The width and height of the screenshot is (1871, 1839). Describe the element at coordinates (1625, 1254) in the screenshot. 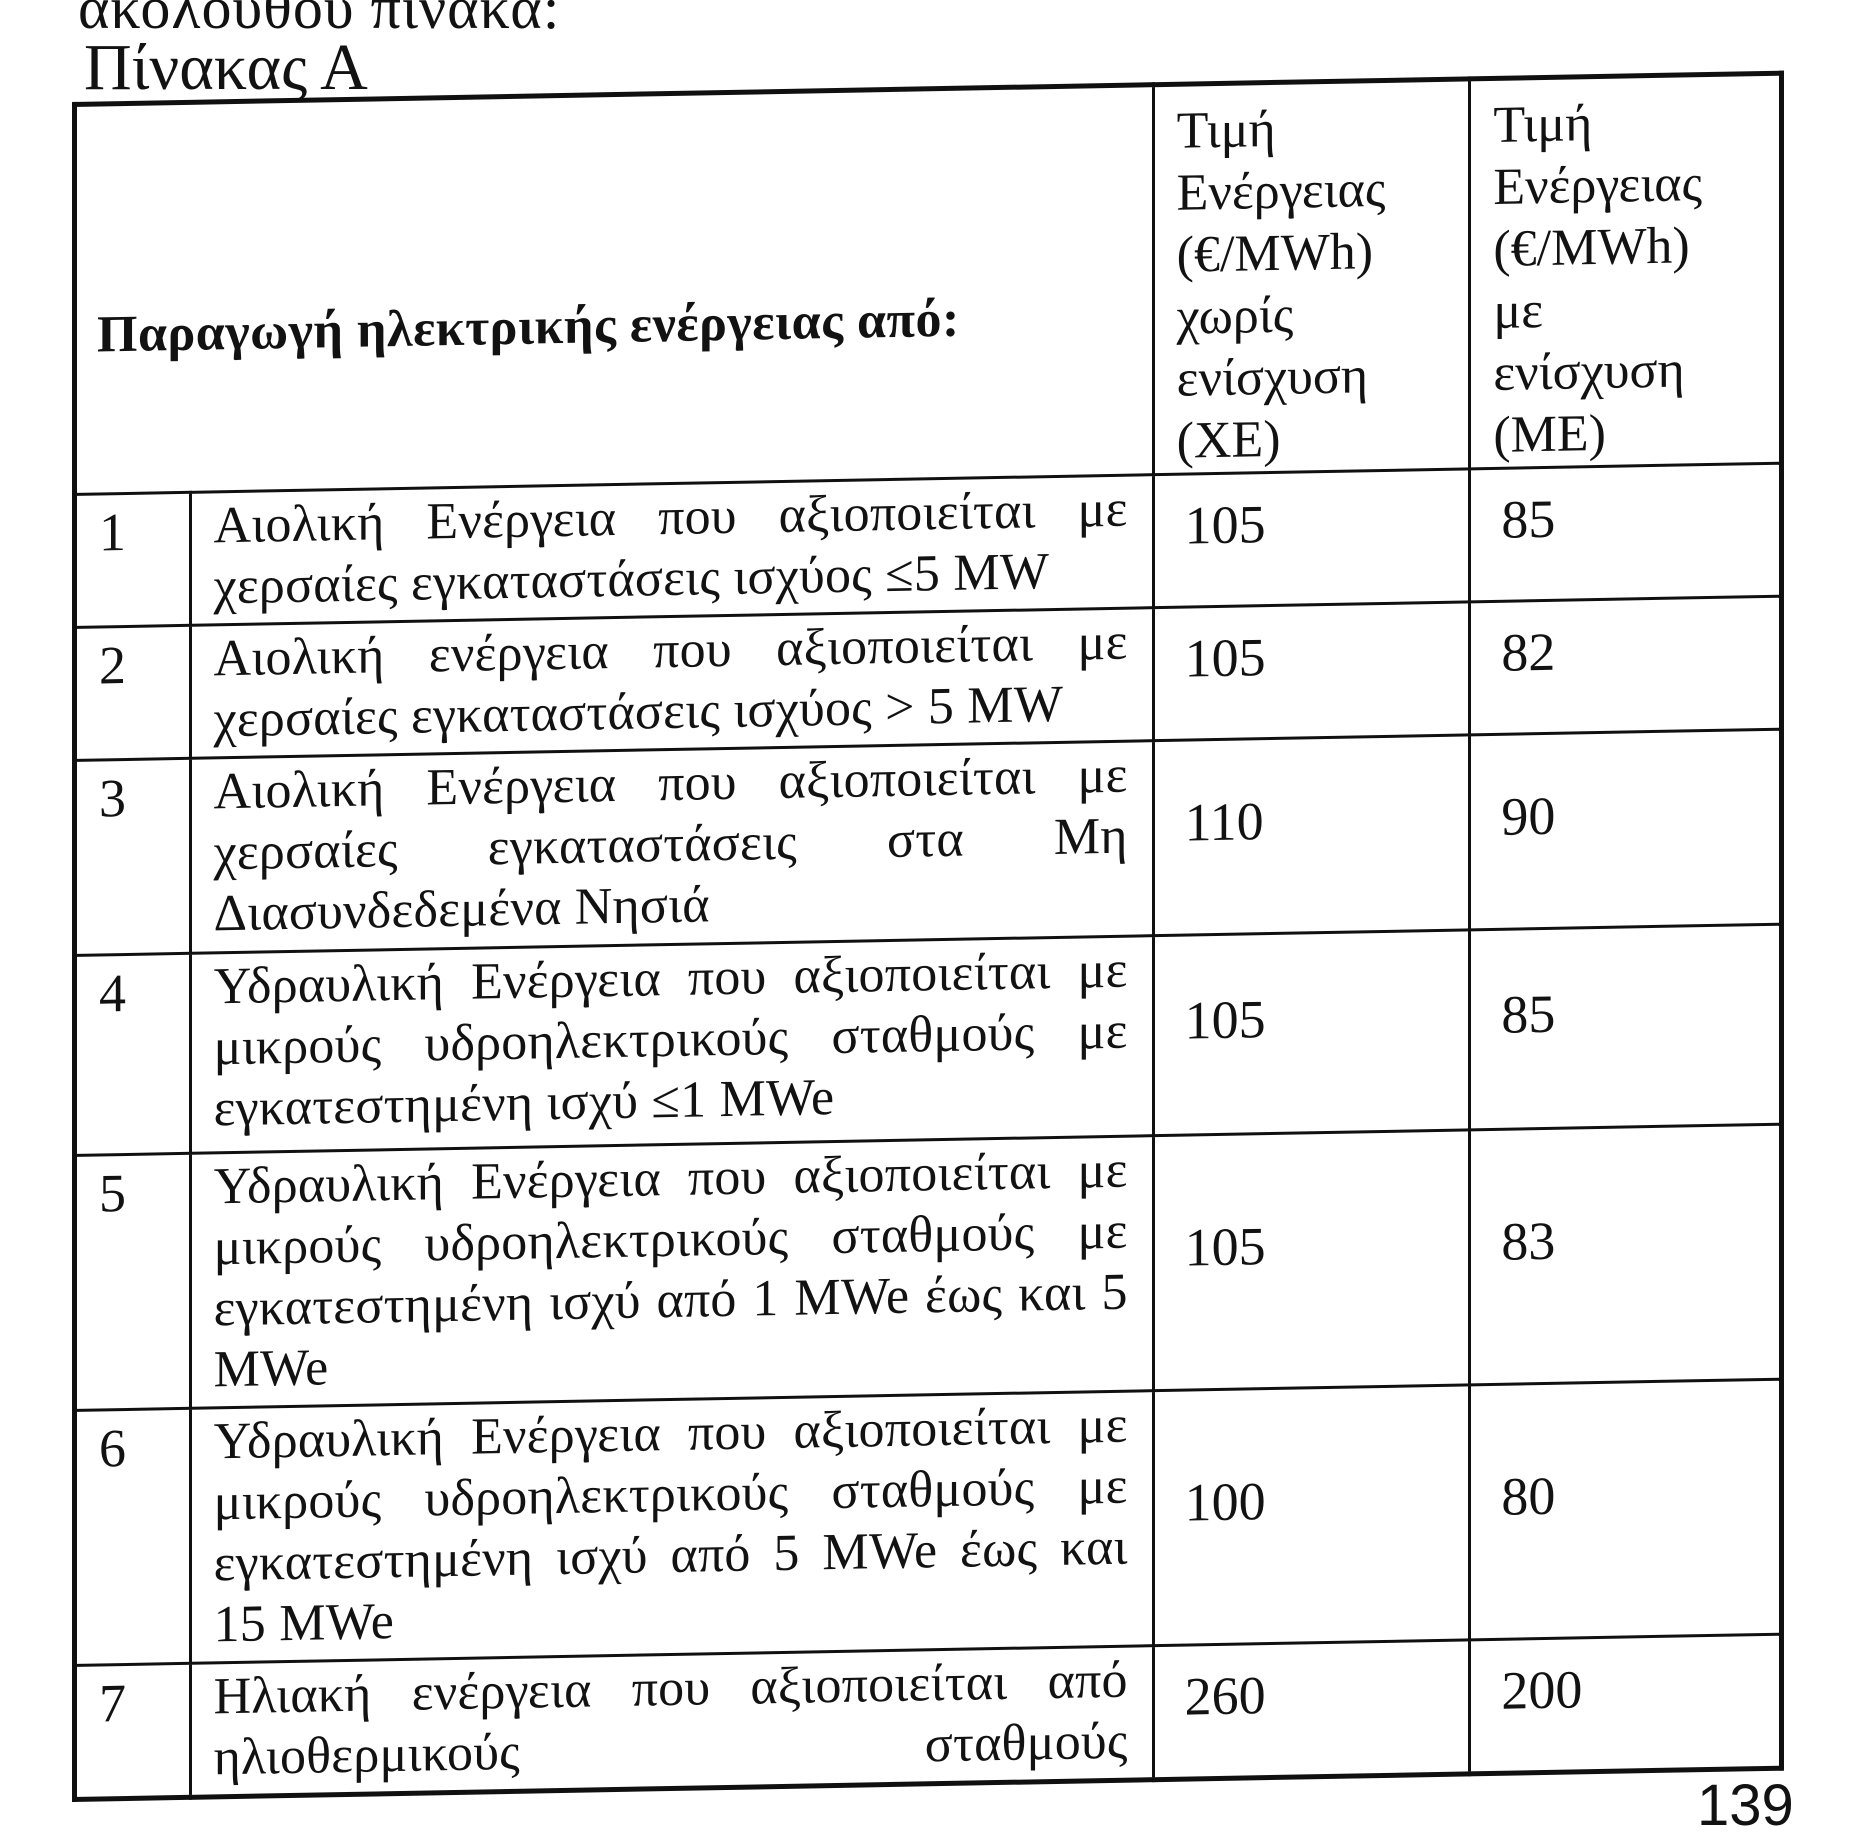

I see `price-with-cell: 83` at that location.